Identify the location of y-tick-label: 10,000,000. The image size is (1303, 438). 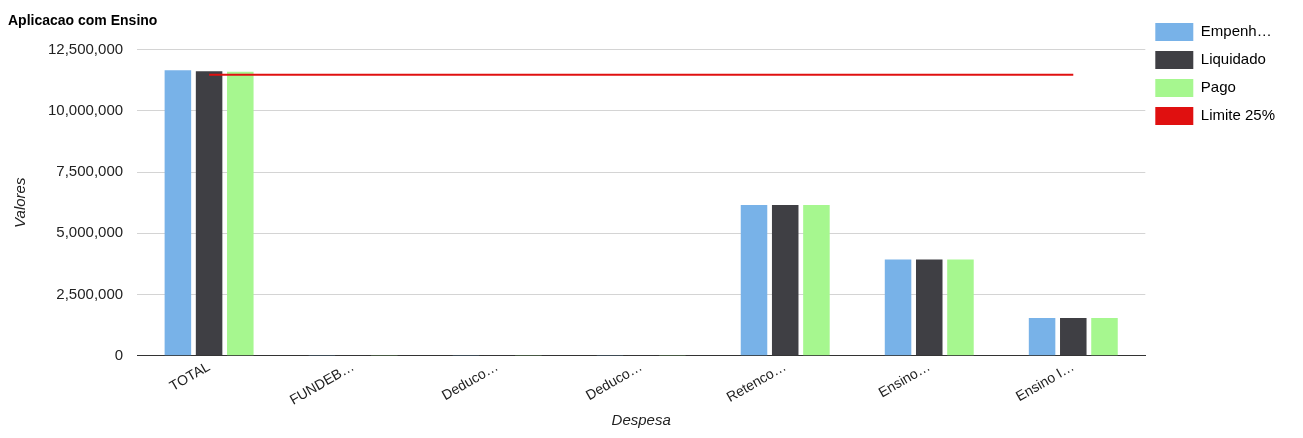
(86, 110).